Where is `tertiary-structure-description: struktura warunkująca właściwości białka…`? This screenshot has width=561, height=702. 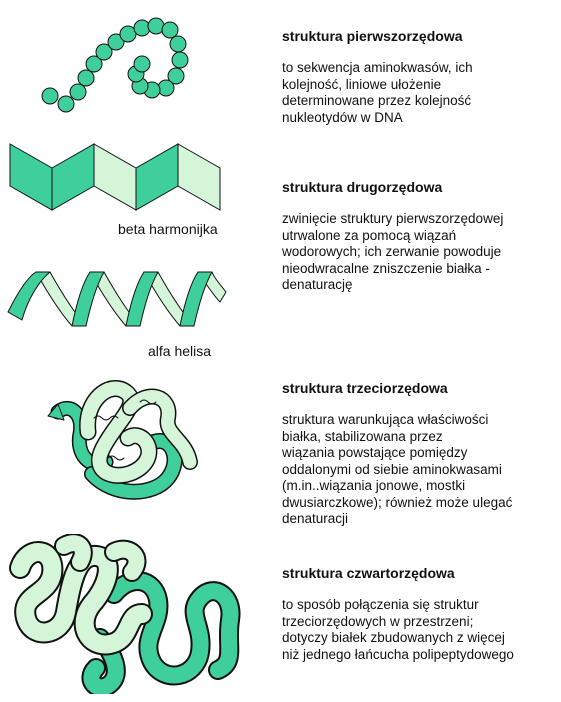
tertiary-structure-description: struktura warunkująca właściwości białka… is located at coordinates (418, 470).